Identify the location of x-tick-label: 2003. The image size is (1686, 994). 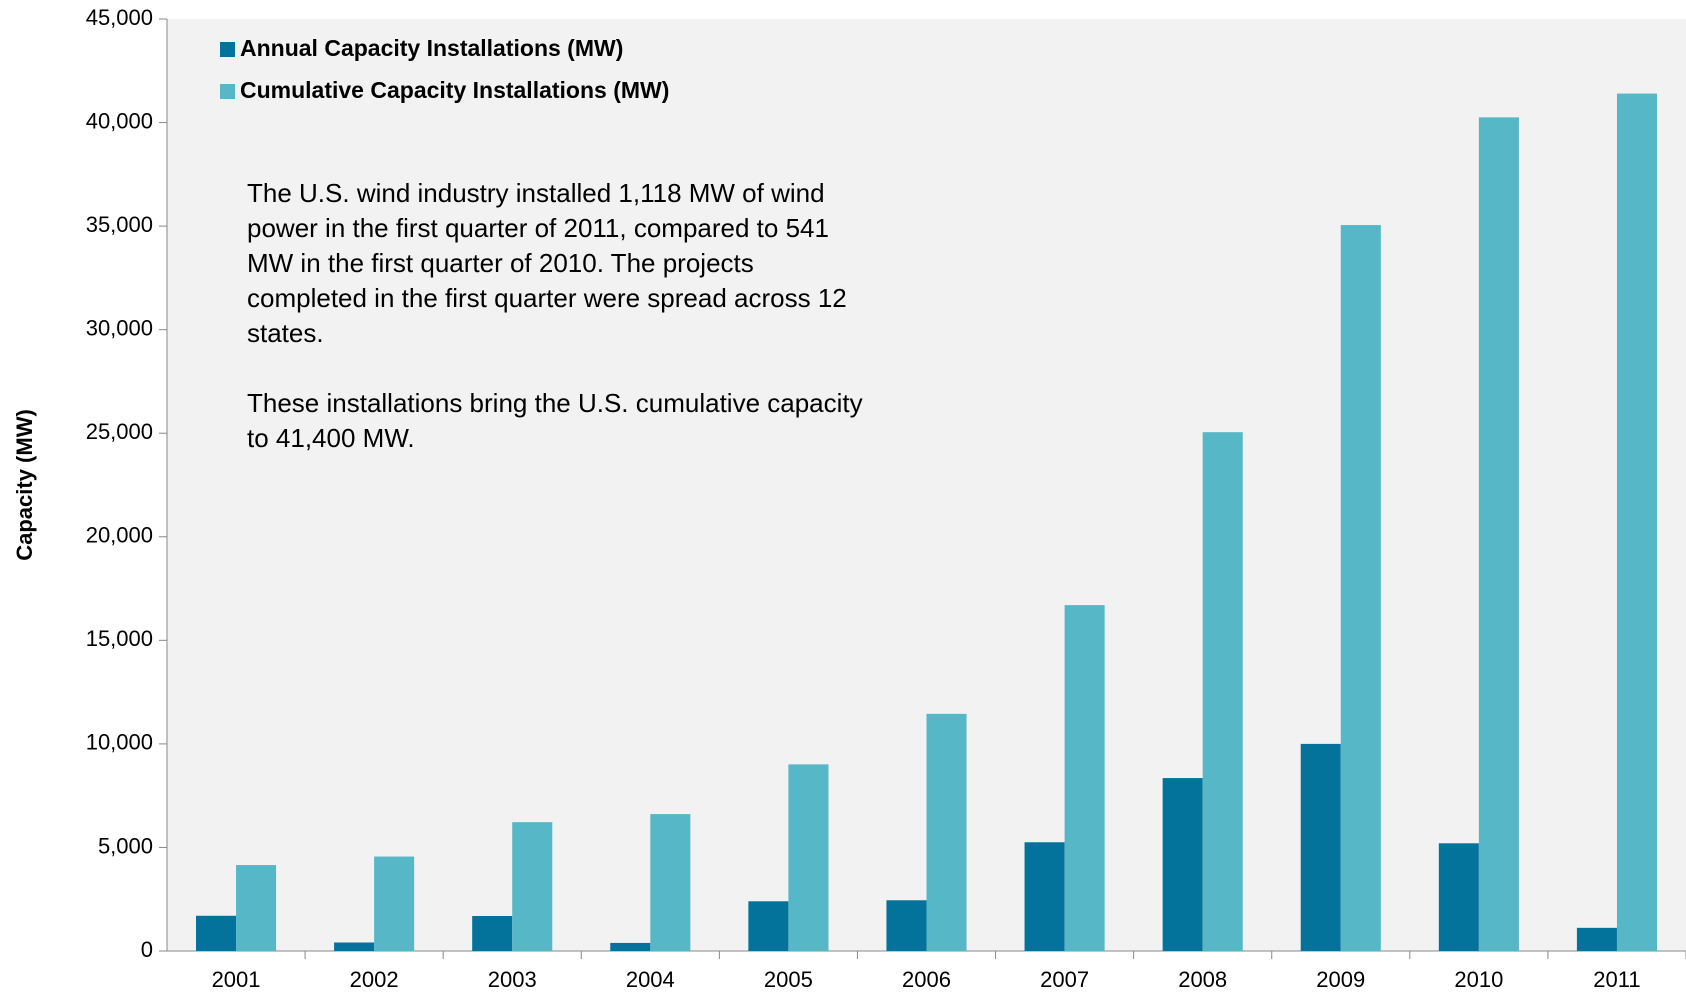
(512, 979).